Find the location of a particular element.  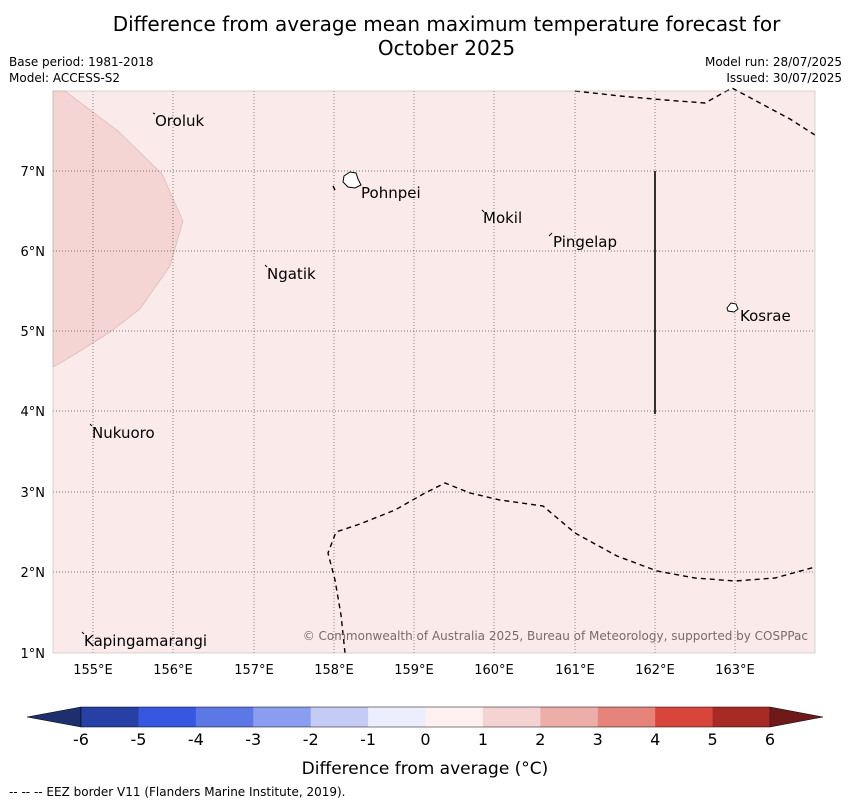

colorbar-tick-label: 2 is located at coordinates (540, 739).